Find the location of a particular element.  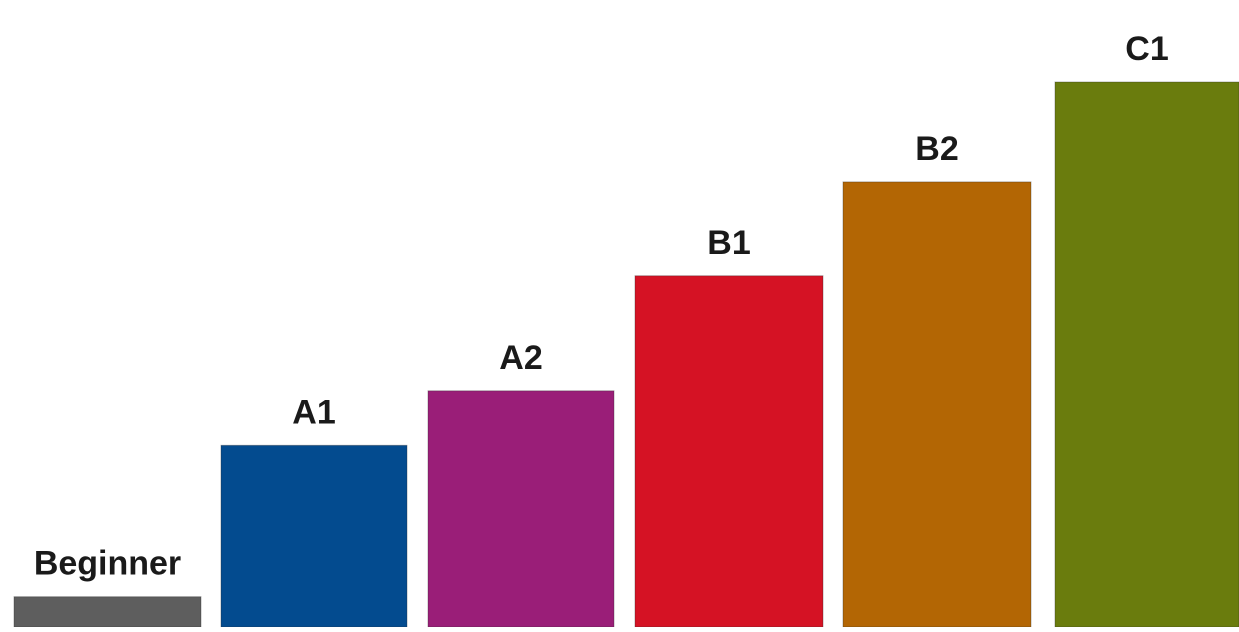

bar-label-beginner: Beginner is located at coordinates (107, 564).